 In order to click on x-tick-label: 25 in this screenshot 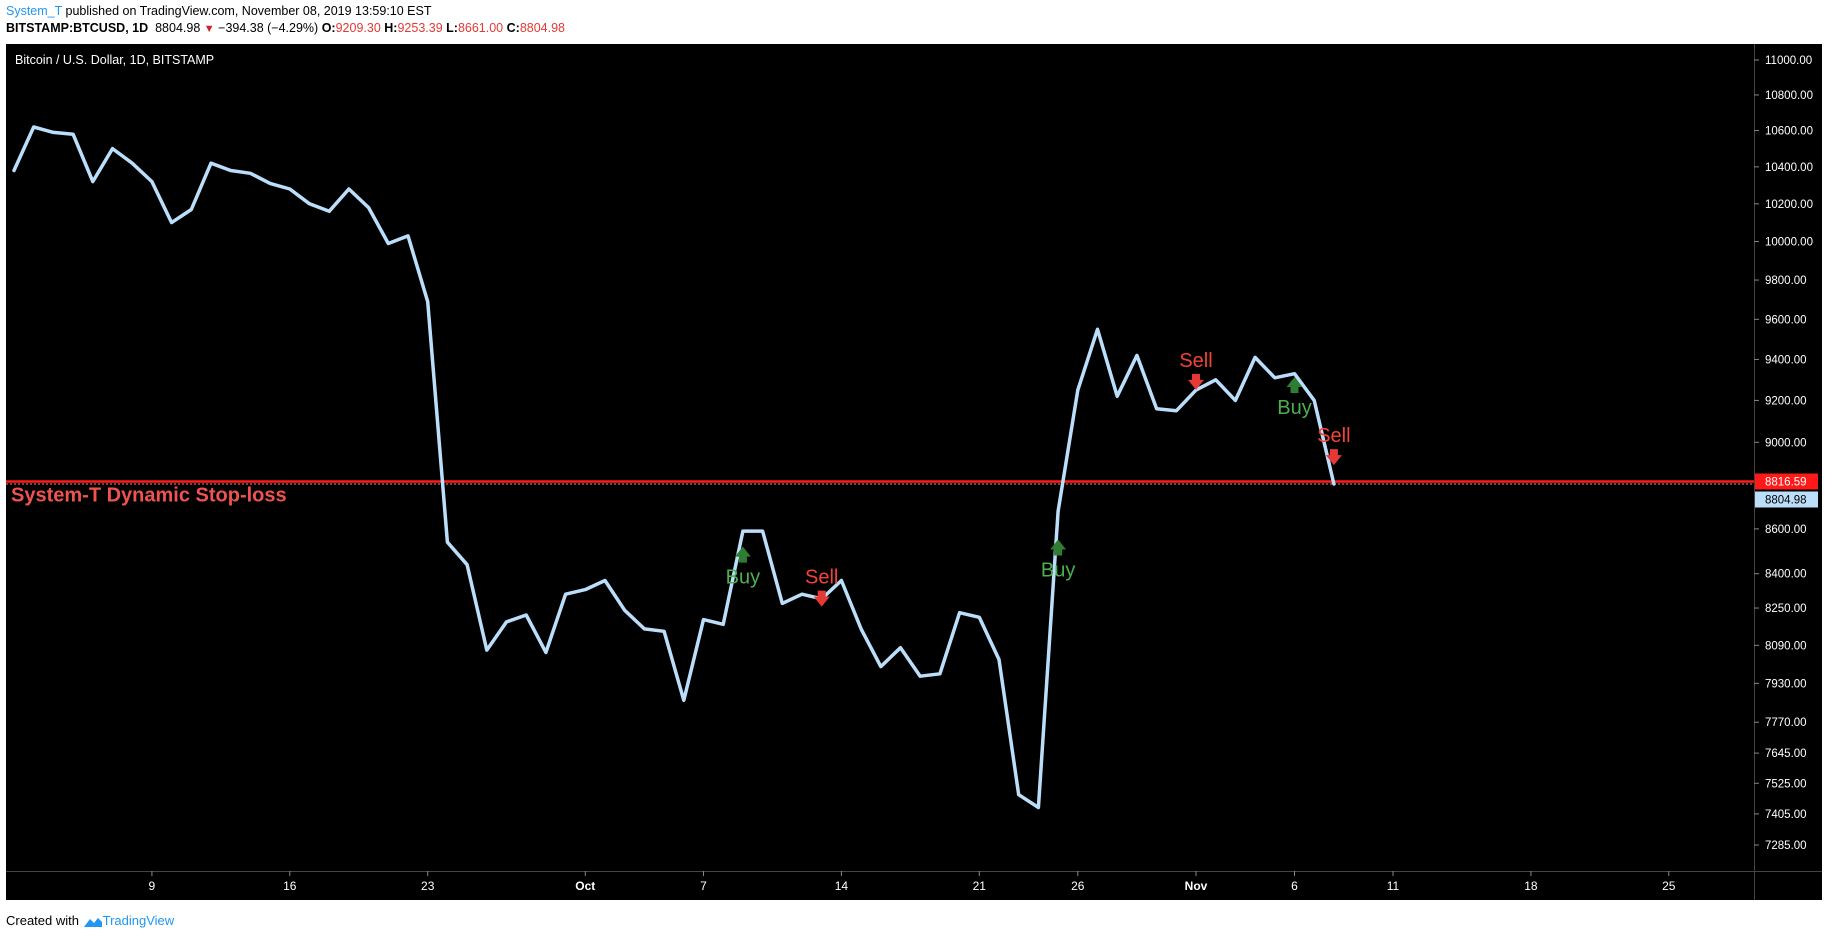, I will do `click(1669, 886)`.